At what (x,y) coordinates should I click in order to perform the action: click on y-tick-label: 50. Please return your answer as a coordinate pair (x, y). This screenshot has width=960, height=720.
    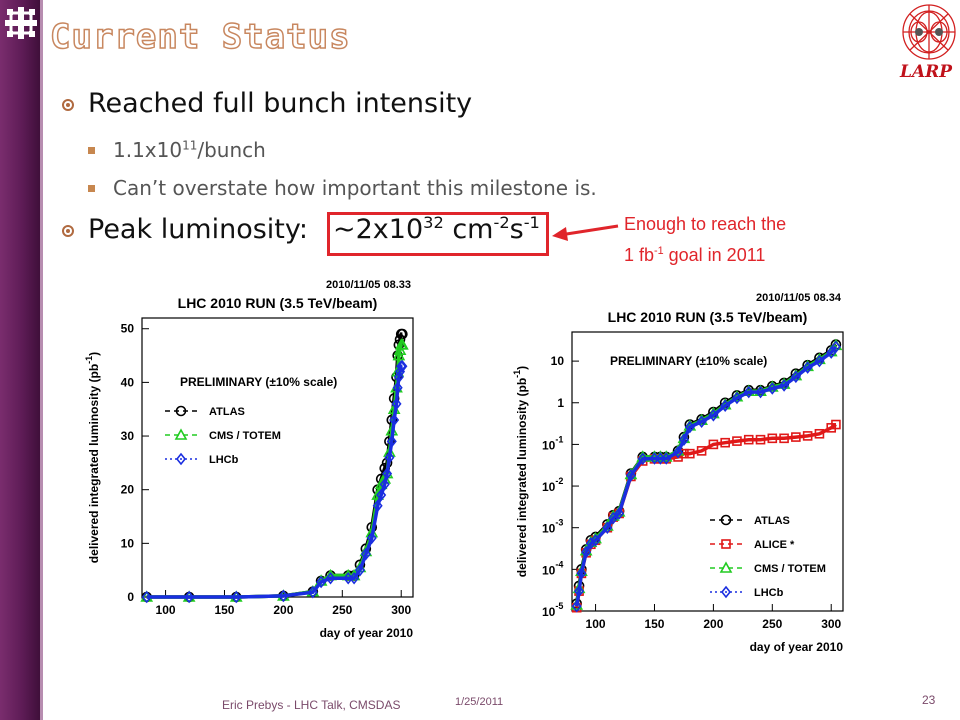
    Looking at the image, I should click on (128, 329).